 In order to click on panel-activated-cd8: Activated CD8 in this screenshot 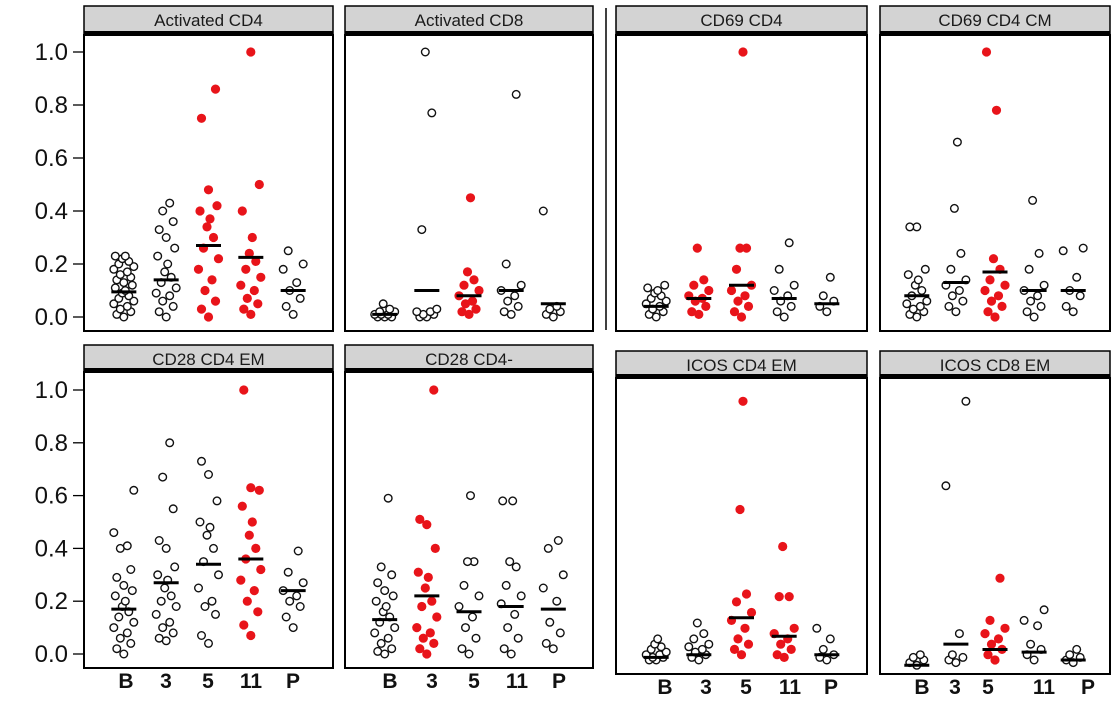, I will do `click(469, 168)`.